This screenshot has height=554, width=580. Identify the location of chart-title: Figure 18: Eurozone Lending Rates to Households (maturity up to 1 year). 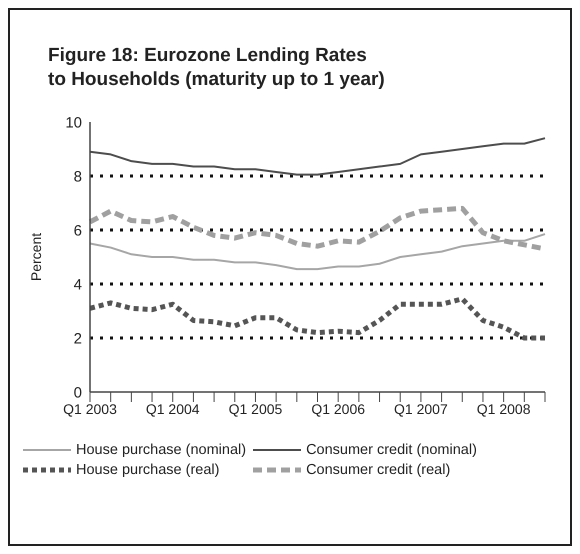
(216, 68).